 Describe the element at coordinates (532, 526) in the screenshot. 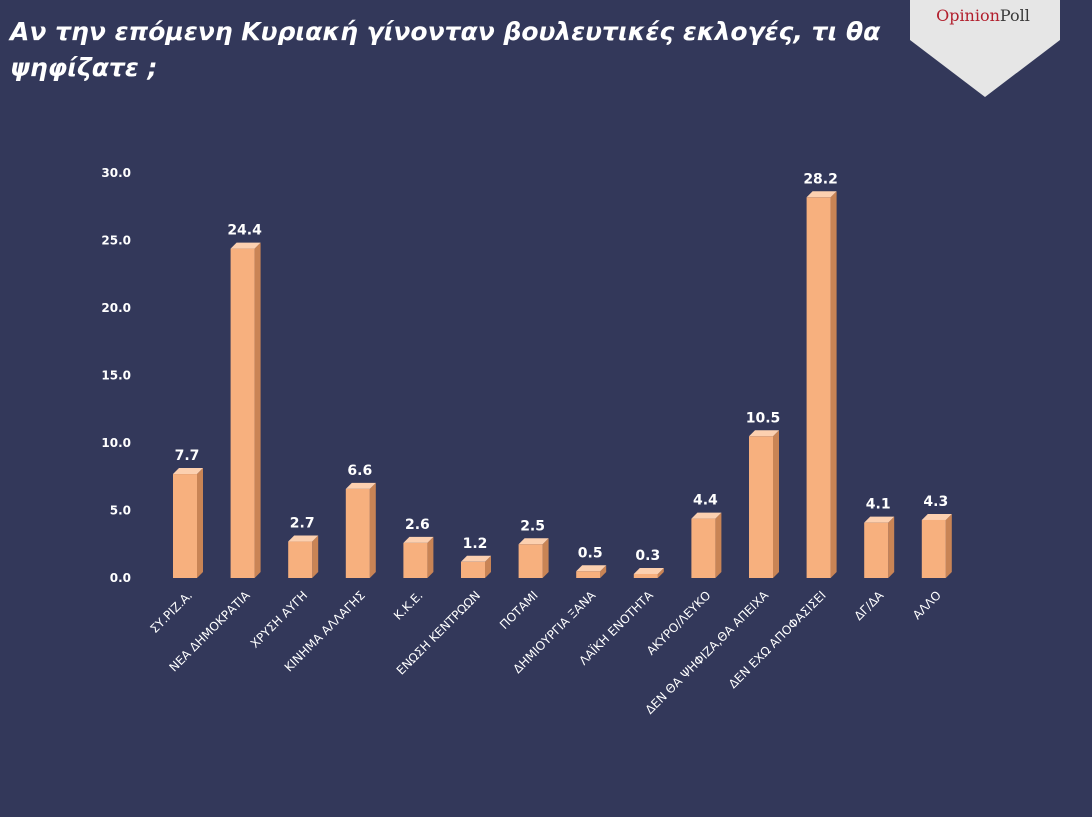

I see `data-label: 2.5` at that location.